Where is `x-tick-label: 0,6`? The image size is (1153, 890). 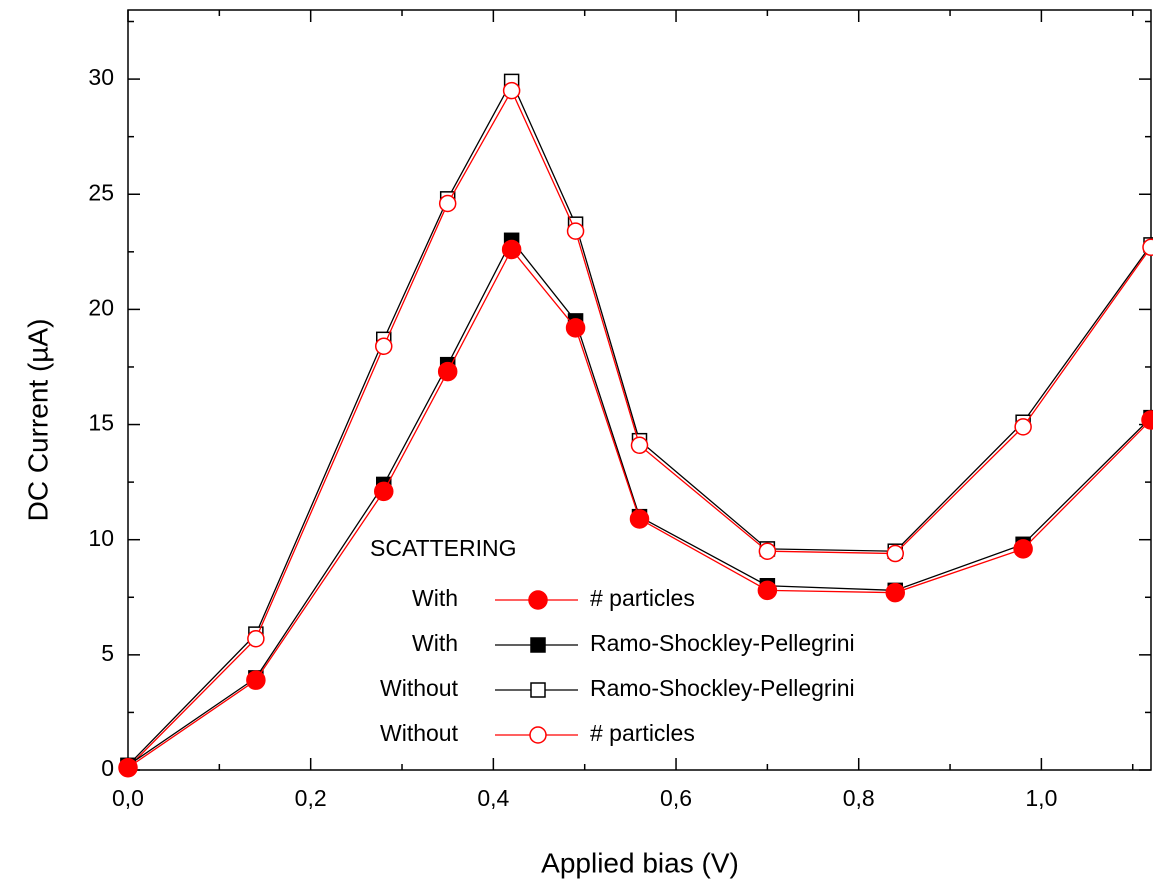
x-tick-label: 0,6 is located at coordinates (676, 798).